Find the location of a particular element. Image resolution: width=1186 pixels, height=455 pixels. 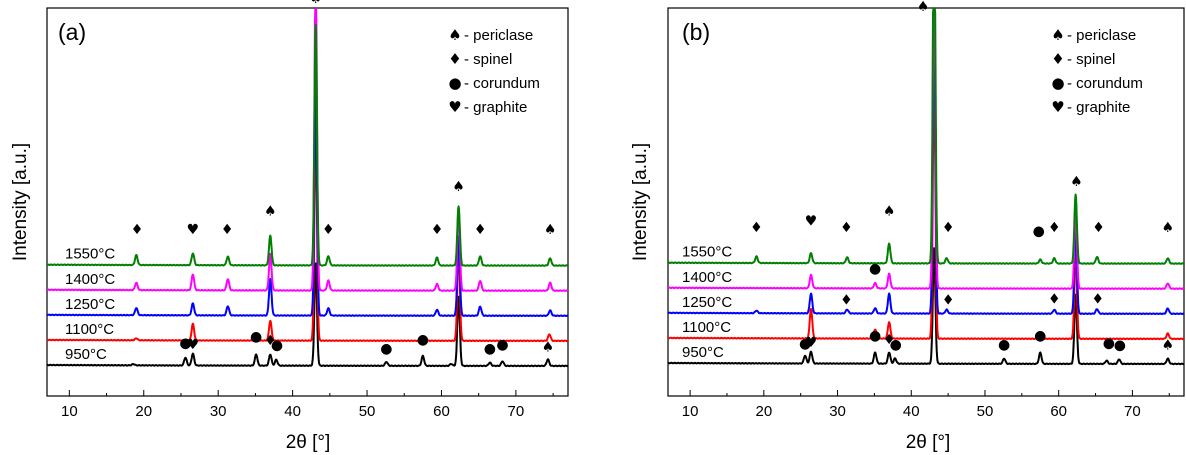

series-label: 950°C is located at coordinates (86, 354).